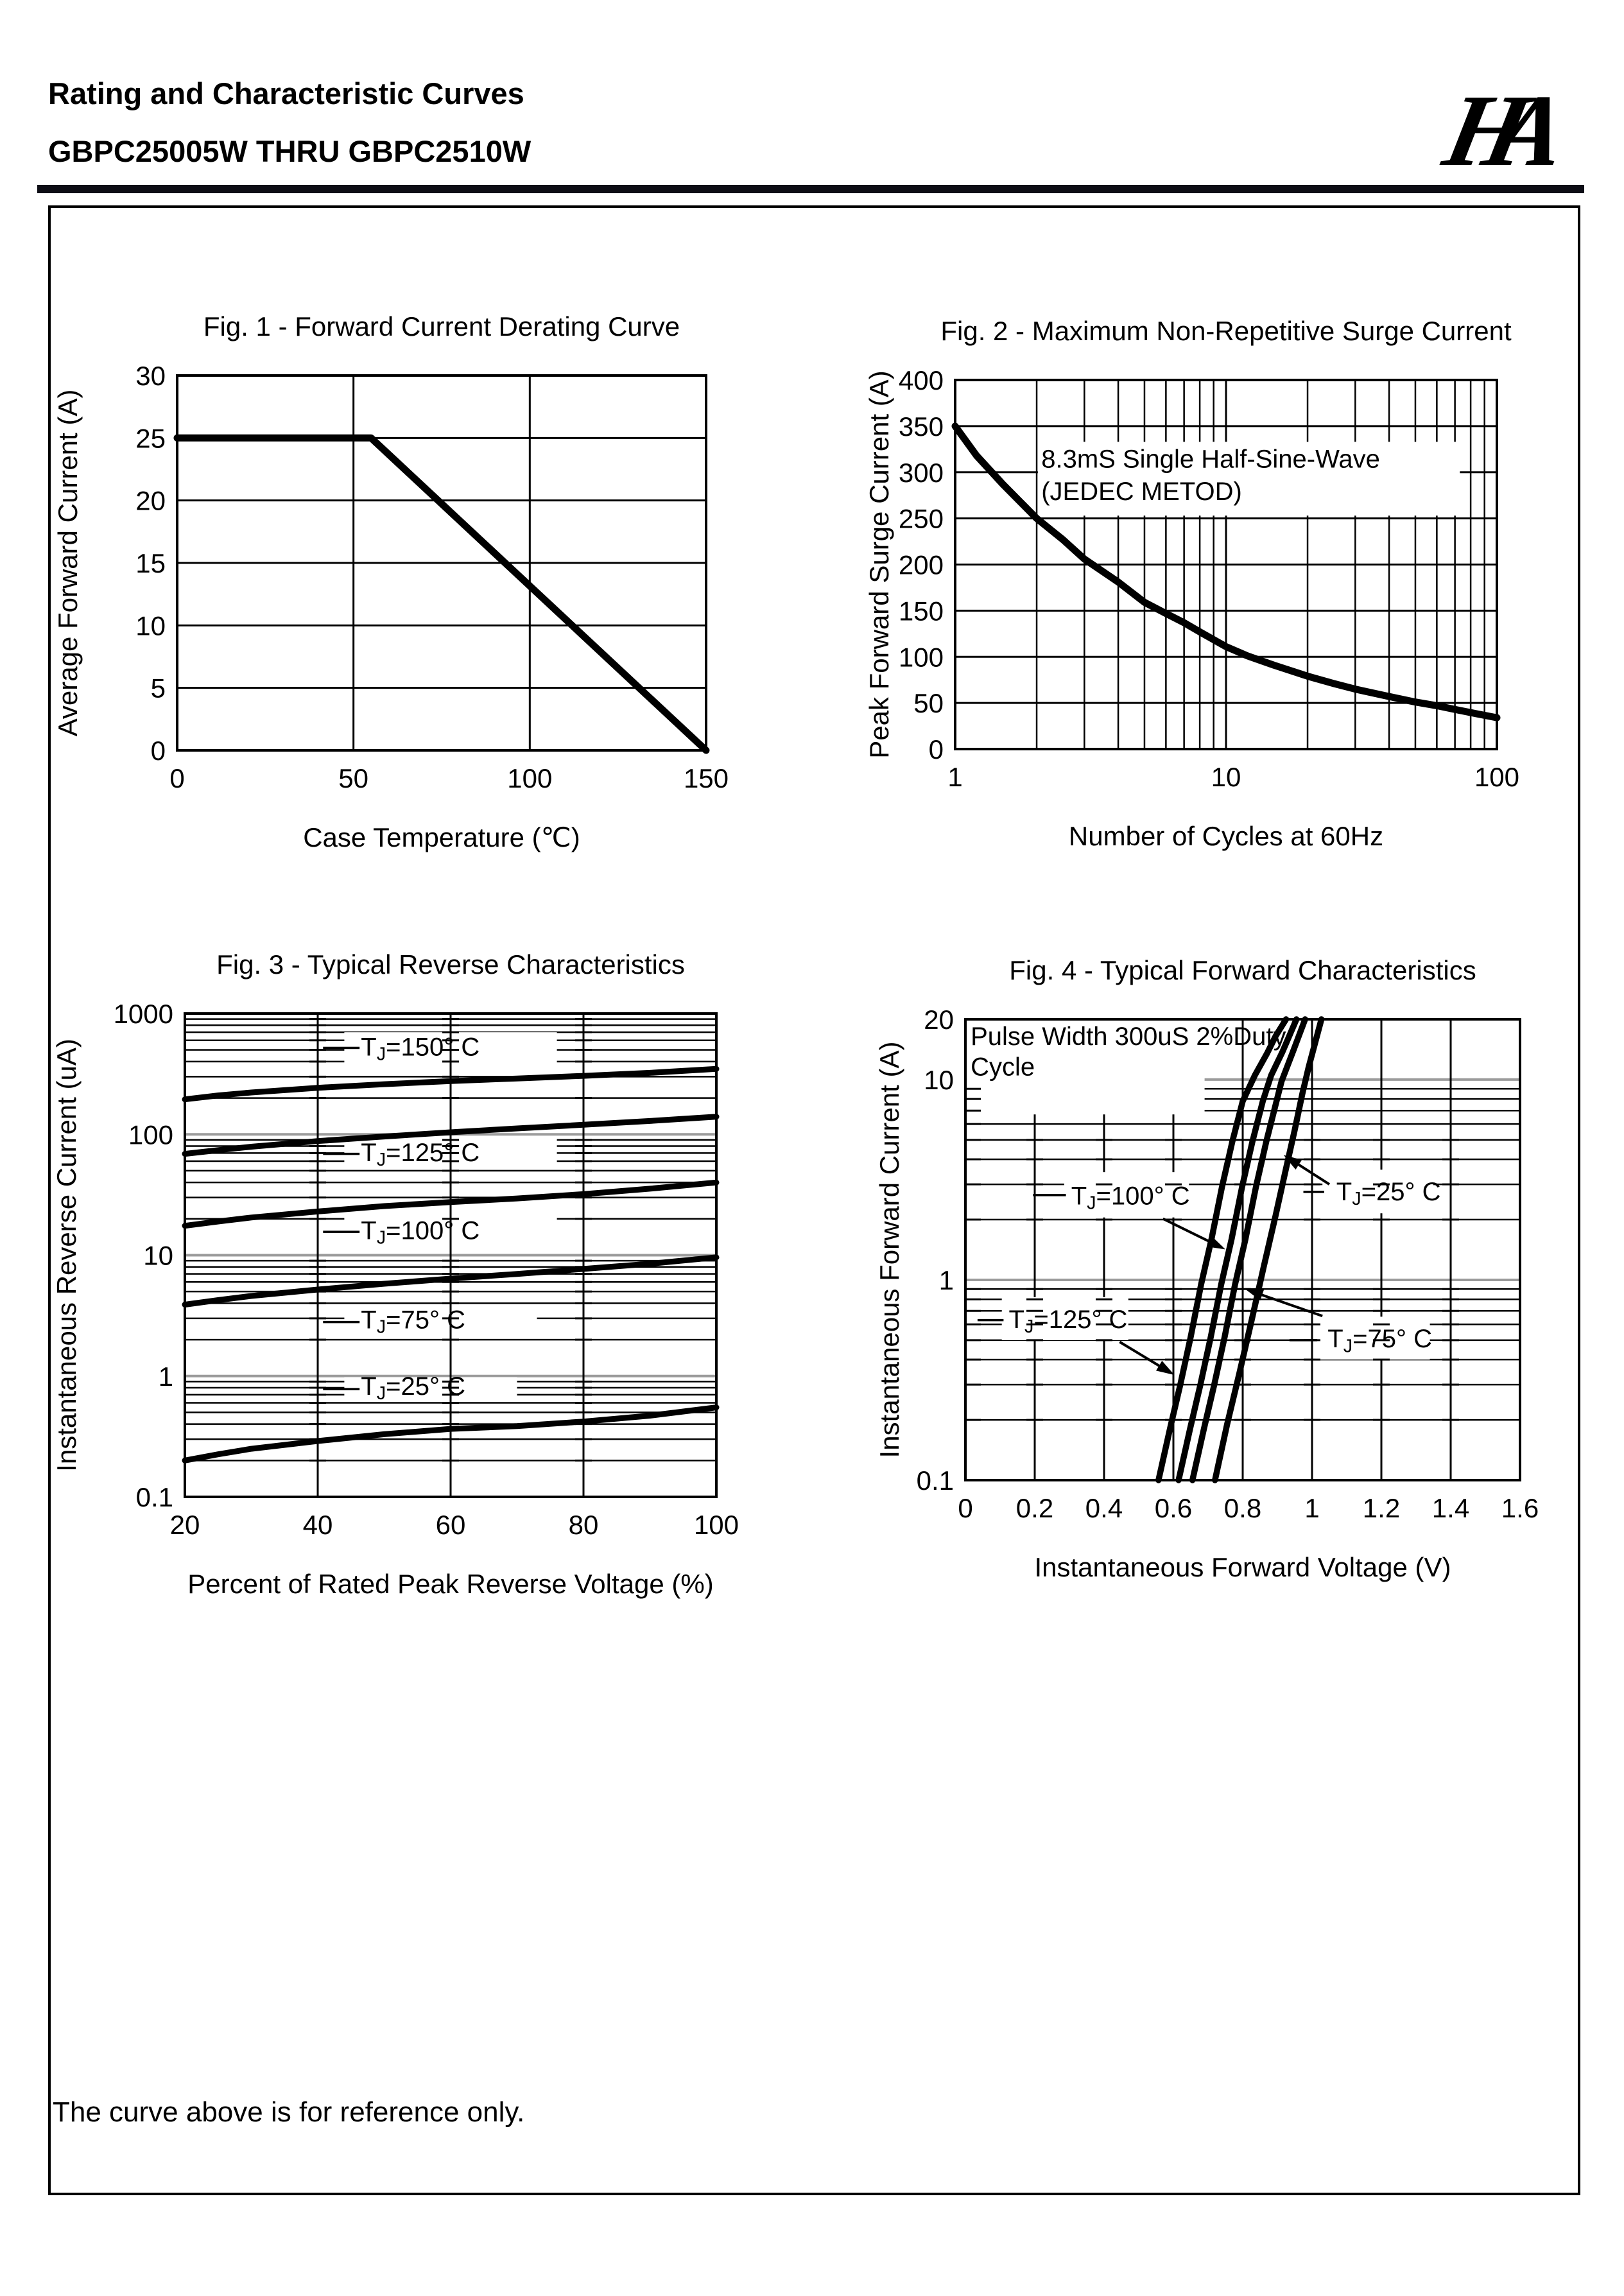 Image resolution: width=1624 pixels, height=2296 pixels. I want to click on part-number-subtitle: GBPC25005W THRU GBPC2510W, so click(289, 151).